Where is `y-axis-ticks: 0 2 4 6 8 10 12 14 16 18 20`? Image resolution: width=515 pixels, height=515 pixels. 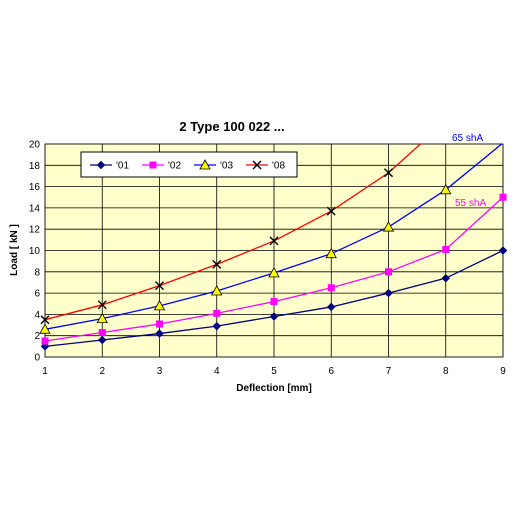
y-axis-ticks: 0 2 4 6 8 10 12 14 16 18 20 is located at coordinates (35, 252).